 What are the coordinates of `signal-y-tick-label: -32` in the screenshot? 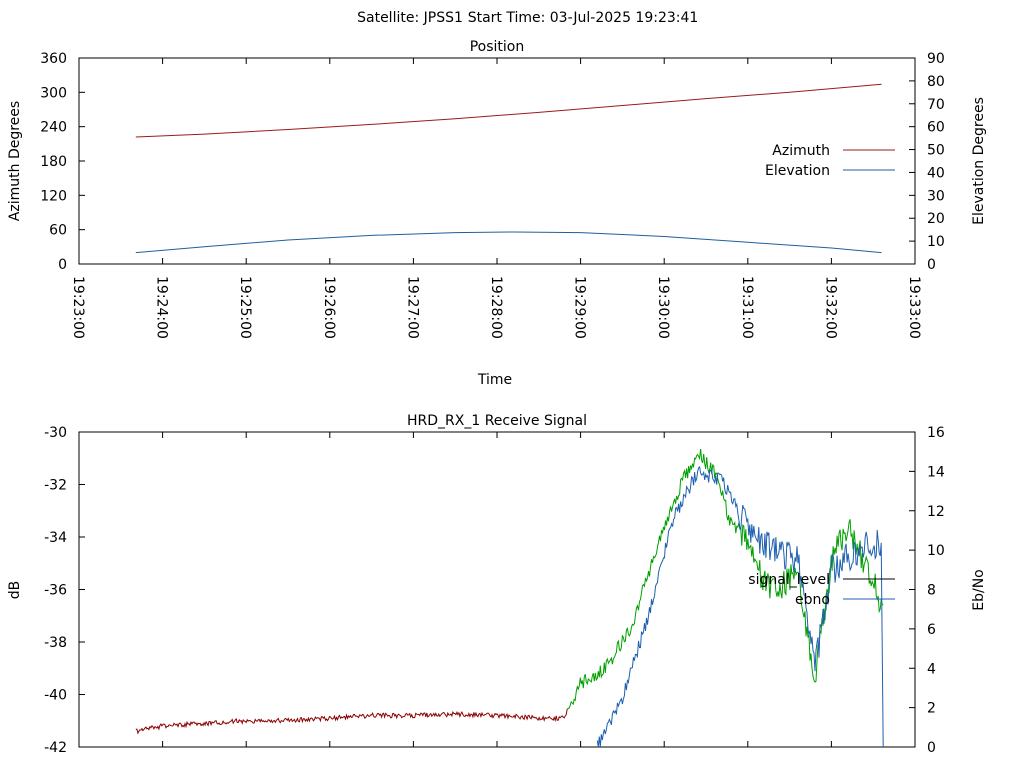 It's located at (55, 486).